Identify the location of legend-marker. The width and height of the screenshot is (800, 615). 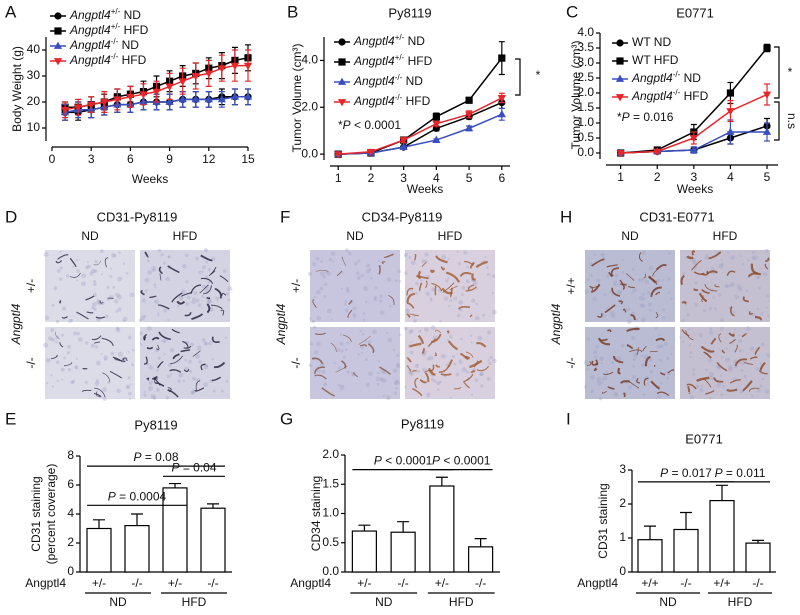
(58, 31).